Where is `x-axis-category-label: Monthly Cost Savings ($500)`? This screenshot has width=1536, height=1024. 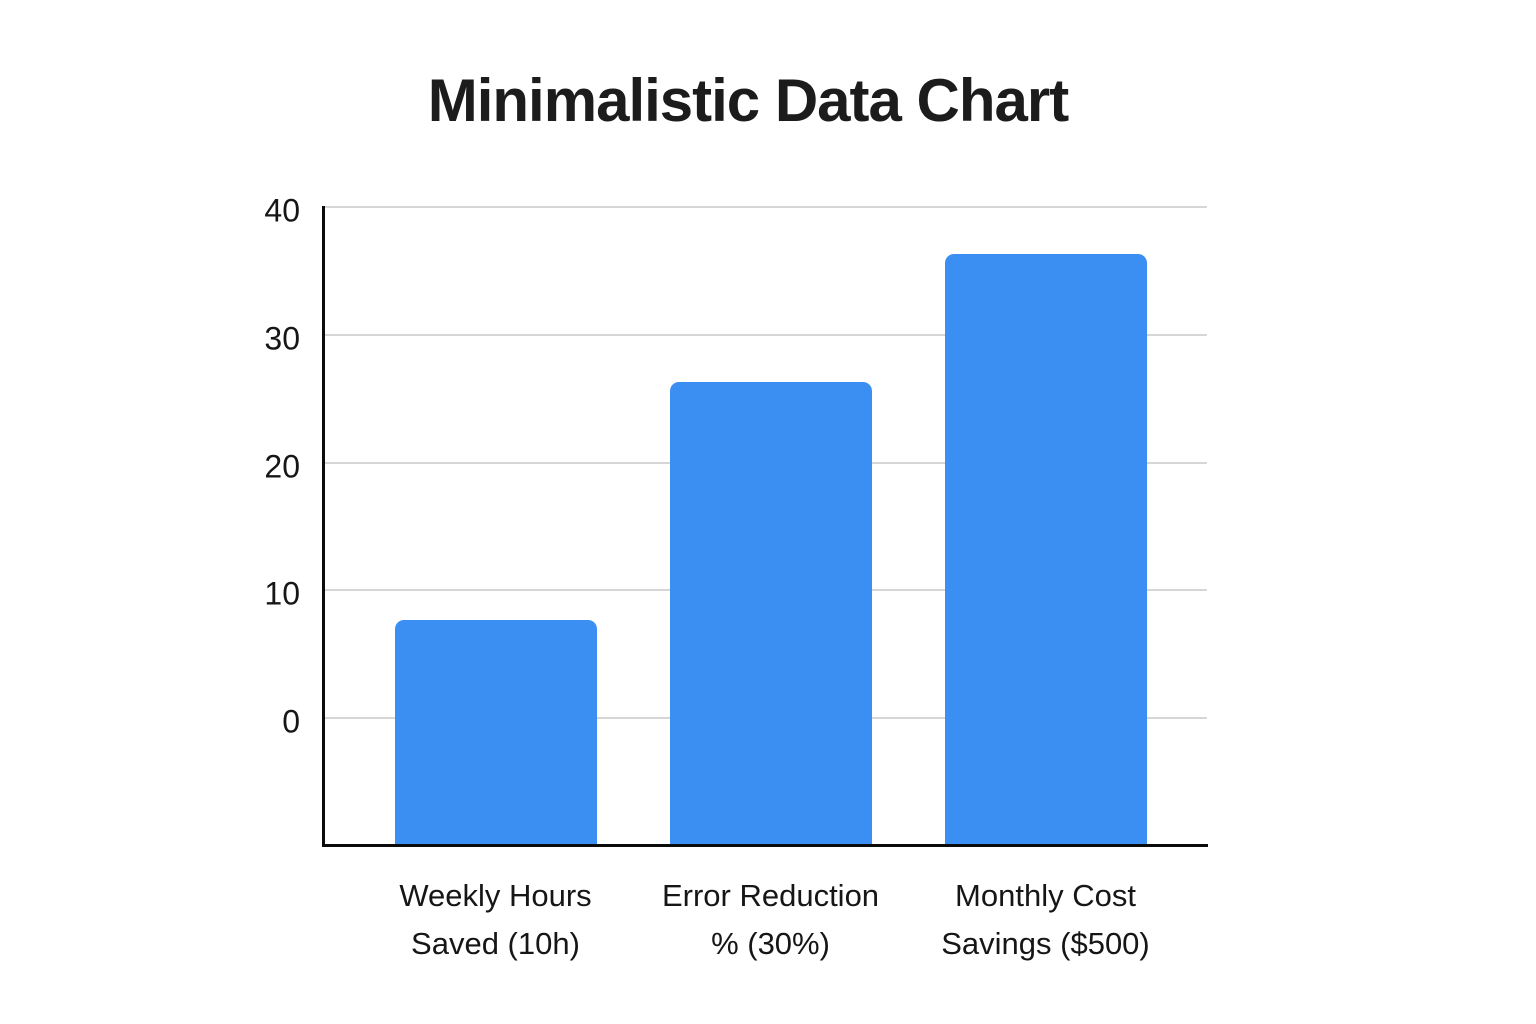
x-axis-category-label: Monthly Cost Savings ($500) is located at coordinates (1045, 919).